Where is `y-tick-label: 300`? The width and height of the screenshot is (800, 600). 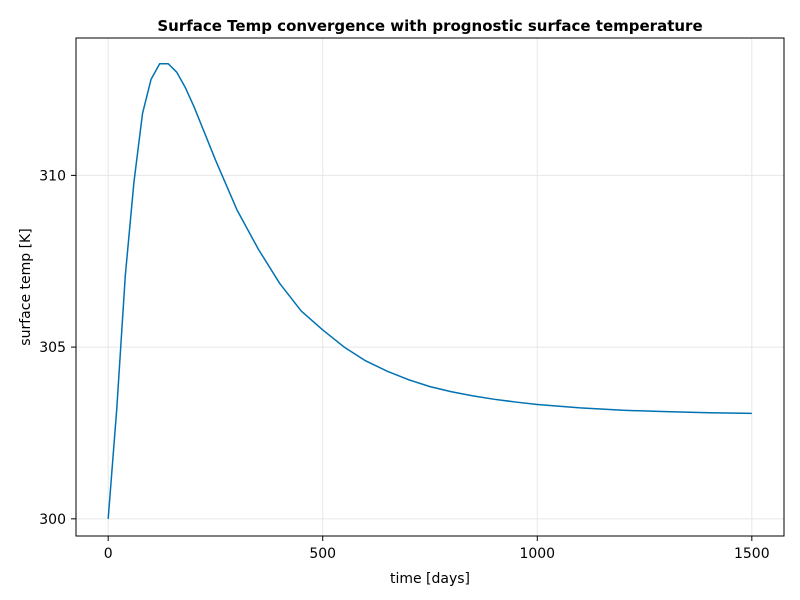
y-tick-label: 300 is located at coordinates (52, 520).